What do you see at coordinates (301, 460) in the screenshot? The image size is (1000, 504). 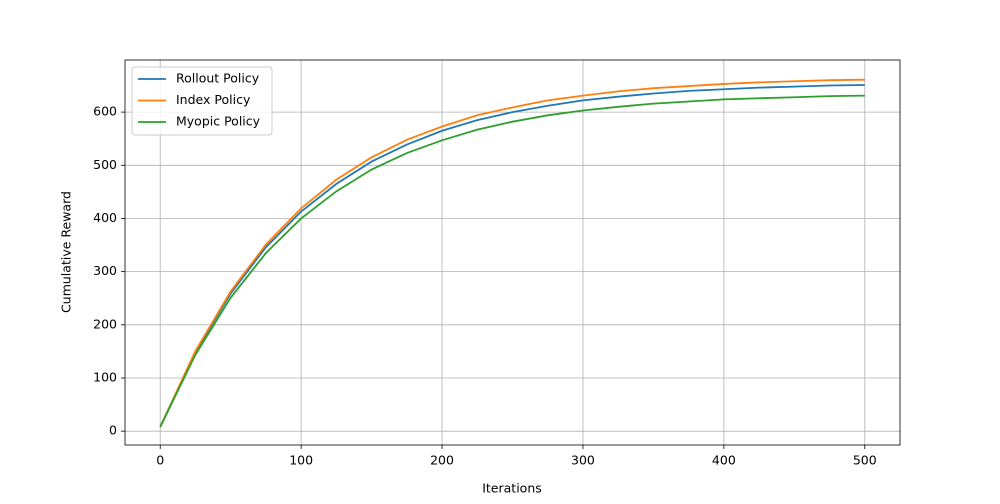 I see `x-tick-label: 100` at bounding box center [301, 460].